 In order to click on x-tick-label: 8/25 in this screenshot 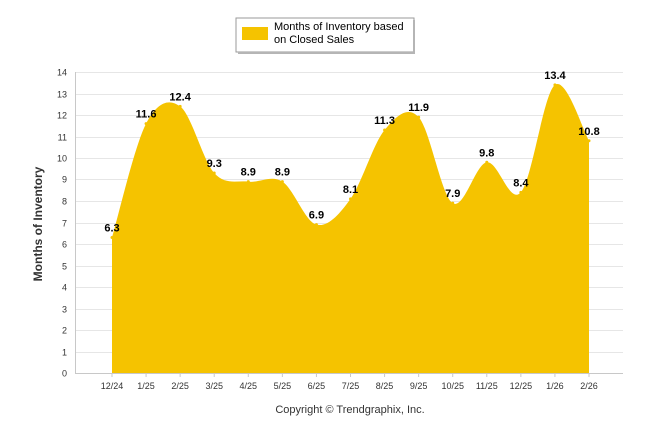, I will do `click(385, 386)`.